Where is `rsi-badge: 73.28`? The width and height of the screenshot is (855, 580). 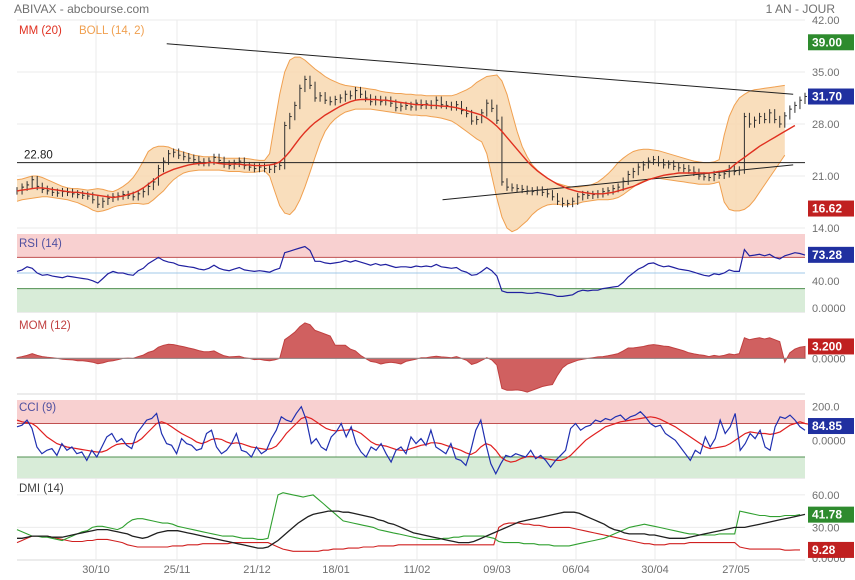
rsi-badge: 73.28 is located at coordinates (831, 254).